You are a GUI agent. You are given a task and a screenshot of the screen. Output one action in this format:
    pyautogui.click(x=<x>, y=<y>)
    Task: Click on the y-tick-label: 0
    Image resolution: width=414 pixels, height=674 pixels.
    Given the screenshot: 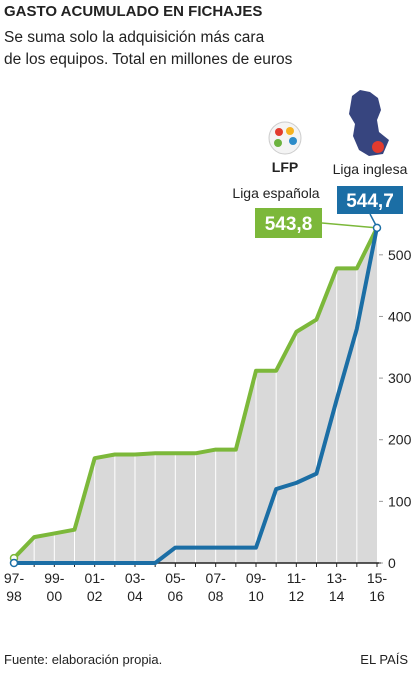 What is the action you would take?
    pyautogui.click(x=392, y=563)
    